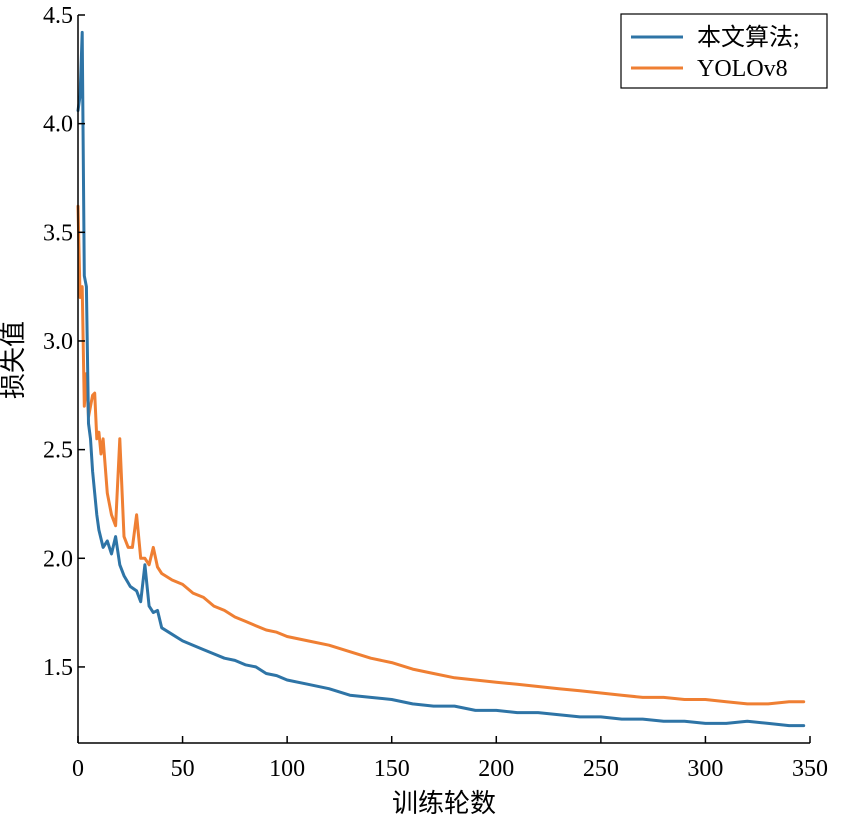 The height and width of the screenshot is (821, 842). What do you see at coordinates (444, 803) in the screenshot?
I see `x-axis-title: 训练轮数` at bounding box center [444, 803].